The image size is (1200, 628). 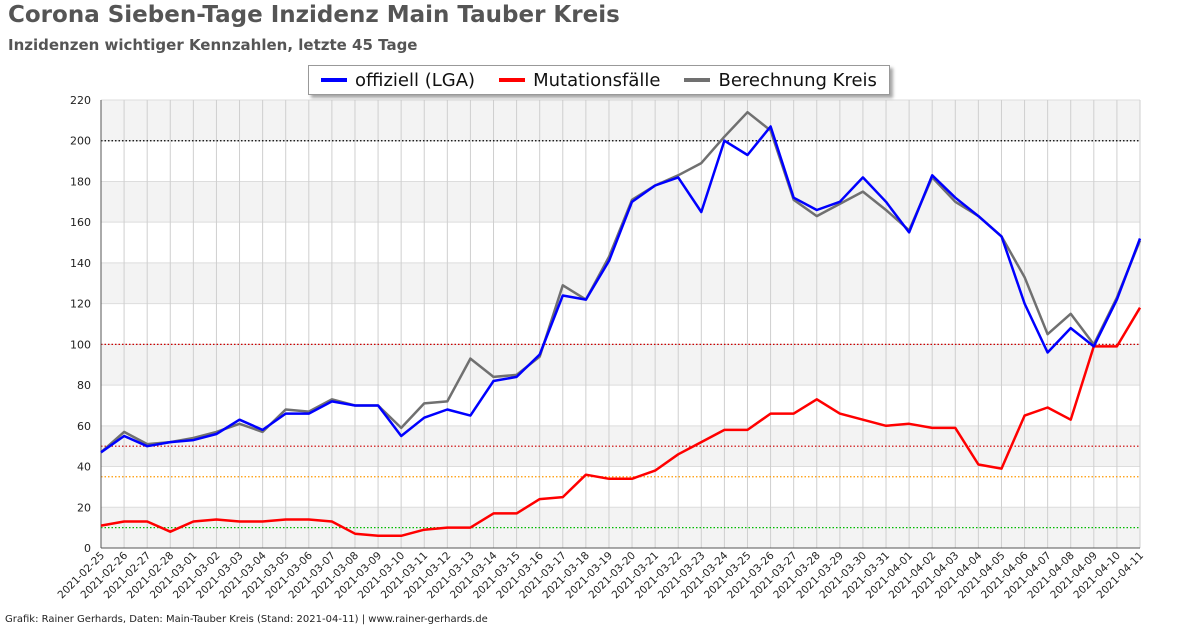 What do you see at coordinates (84, 467) in the screenshot?
I see `y-tick-label: 40` at bounding box center [84, 467].